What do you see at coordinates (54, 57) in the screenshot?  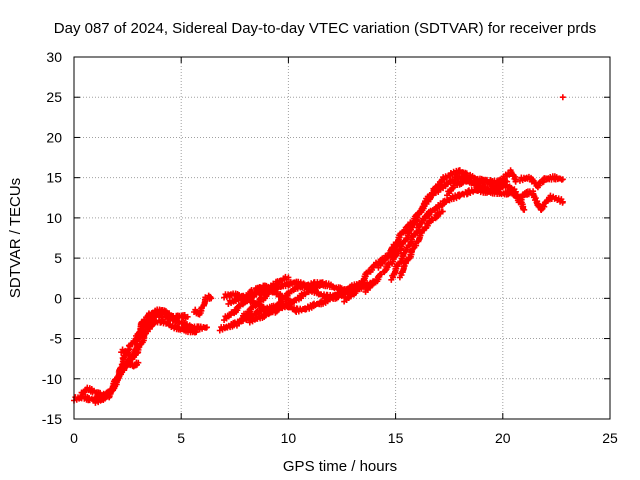 I see `y-tick-label: 30` at bounding box center [54, 57].